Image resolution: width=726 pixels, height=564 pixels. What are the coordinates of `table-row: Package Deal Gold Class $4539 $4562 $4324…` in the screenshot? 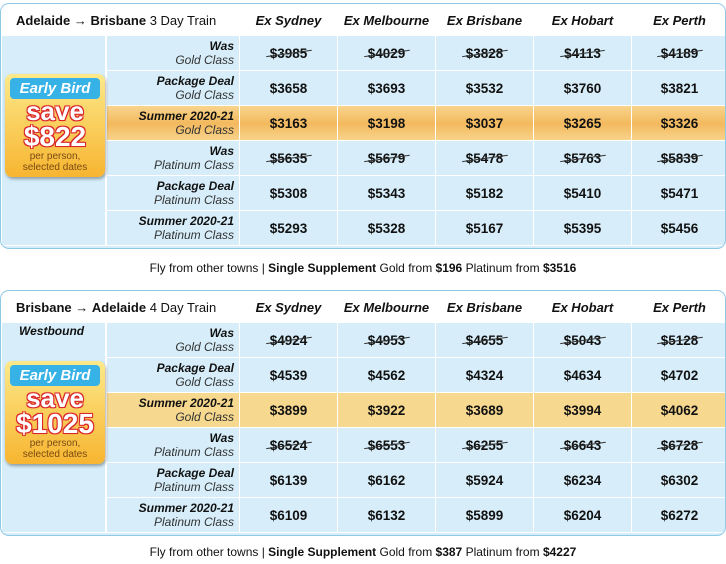 It's located at (363, 375).